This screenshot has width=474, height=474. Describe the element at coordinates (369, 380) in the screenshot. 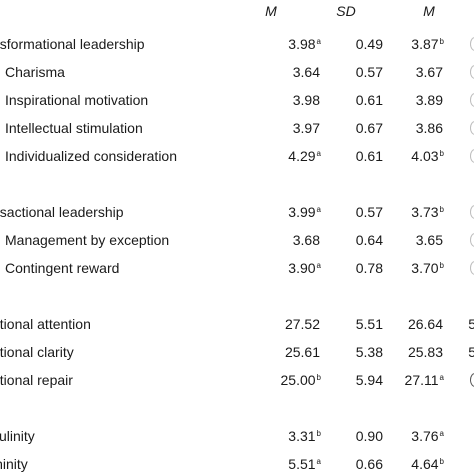

I see `sd-cell: 5.94` at that location.